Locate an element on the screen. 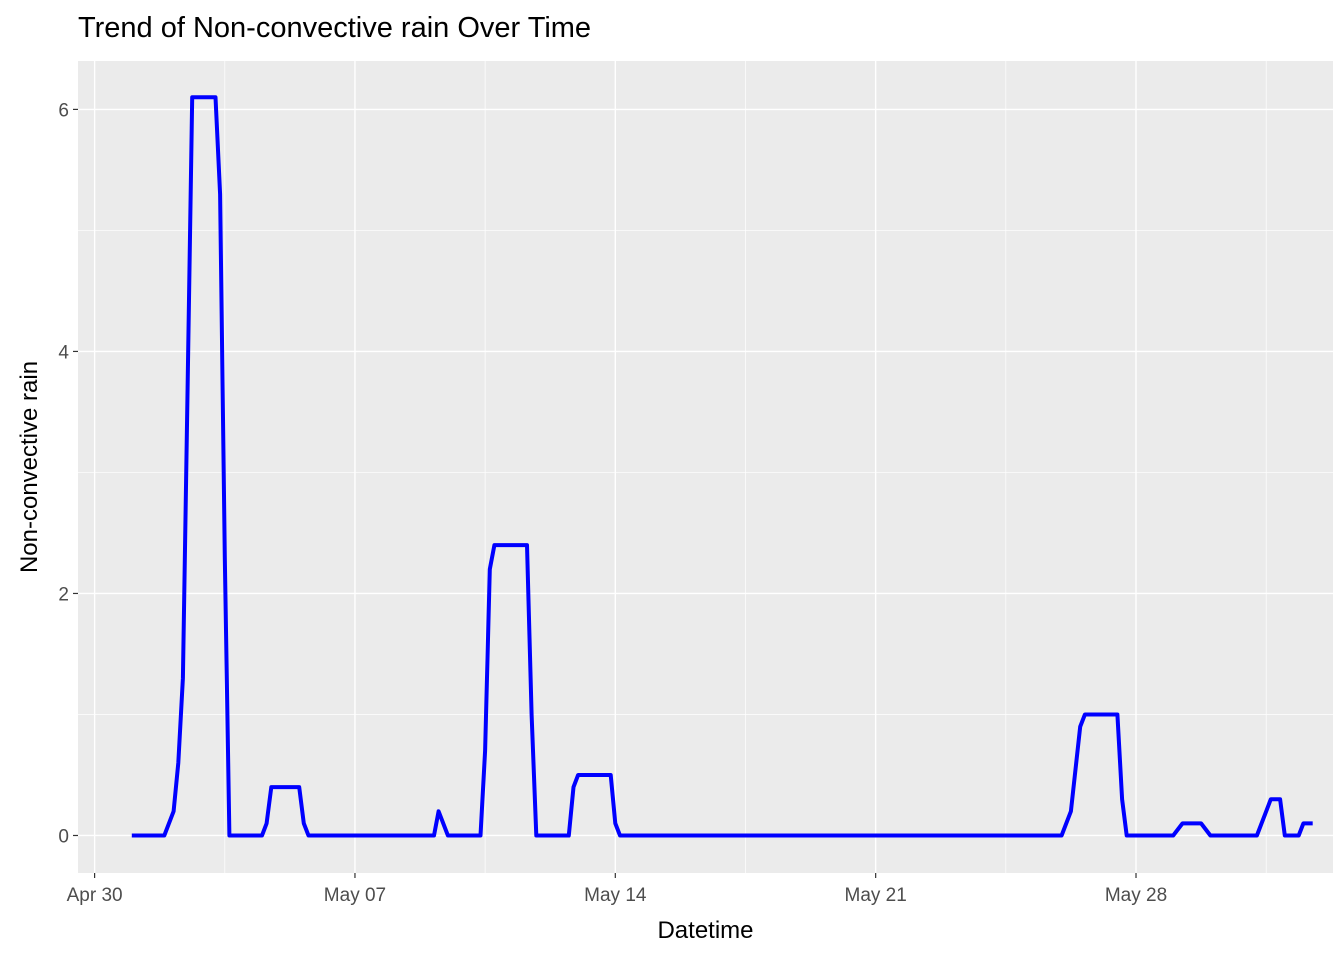 The height and width of the screenshot is (960, 1344). x-tick-labels: Apr 30 May 07 May 14 May 21 May 28 is located at coordinates (617, 895).